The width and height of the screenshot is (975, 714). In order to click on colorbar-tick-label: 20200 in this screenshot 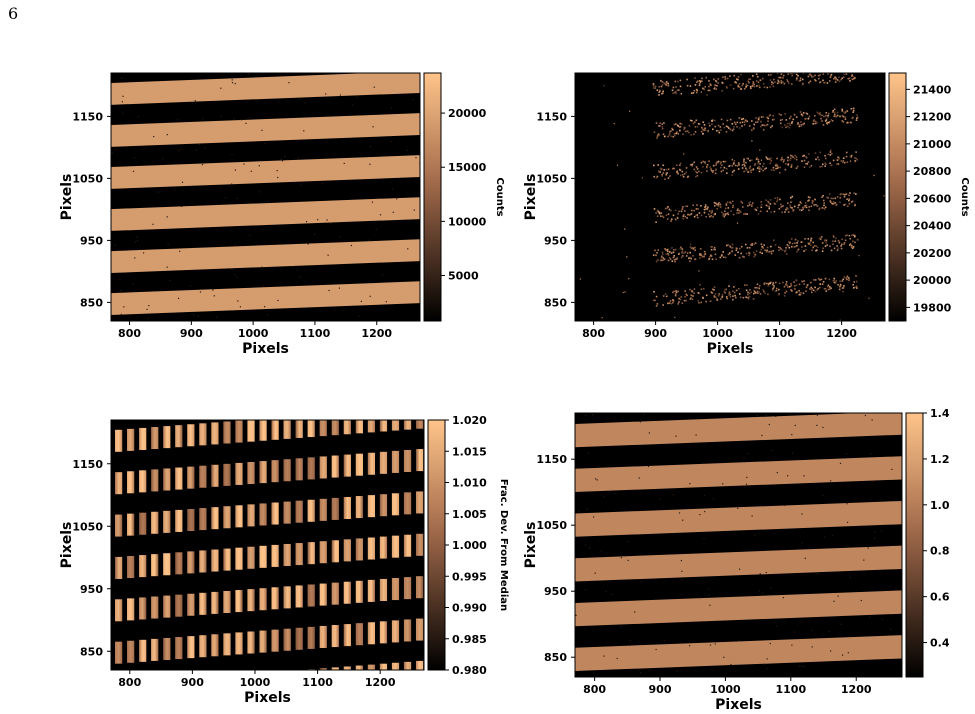, I will do `click(932, 253)`.